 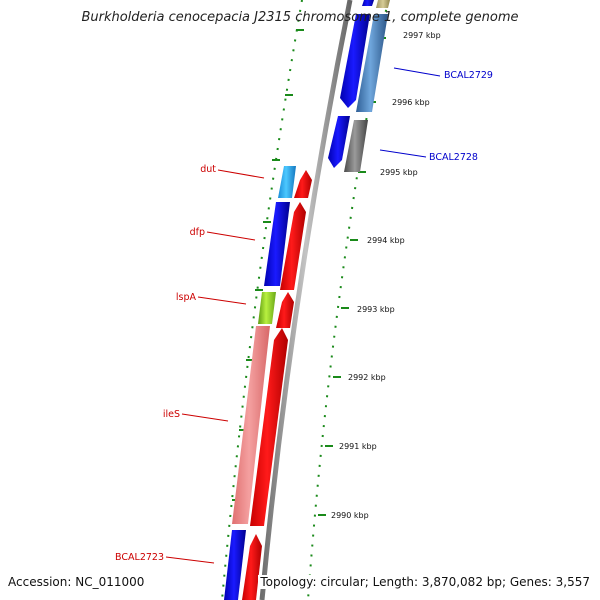 What do you see at coordinates (367, 377) in the screenshot?
I see `scale-label: 2992 kbp` at bounding box center [367, 377].